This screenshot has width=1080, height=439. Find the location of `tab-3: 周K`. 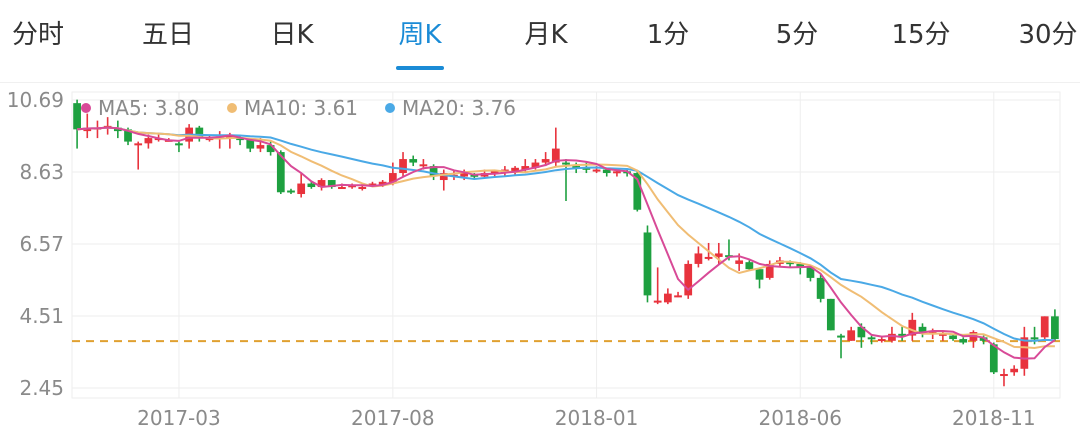

tab-3: 周K is located at coordinates (420, 35).